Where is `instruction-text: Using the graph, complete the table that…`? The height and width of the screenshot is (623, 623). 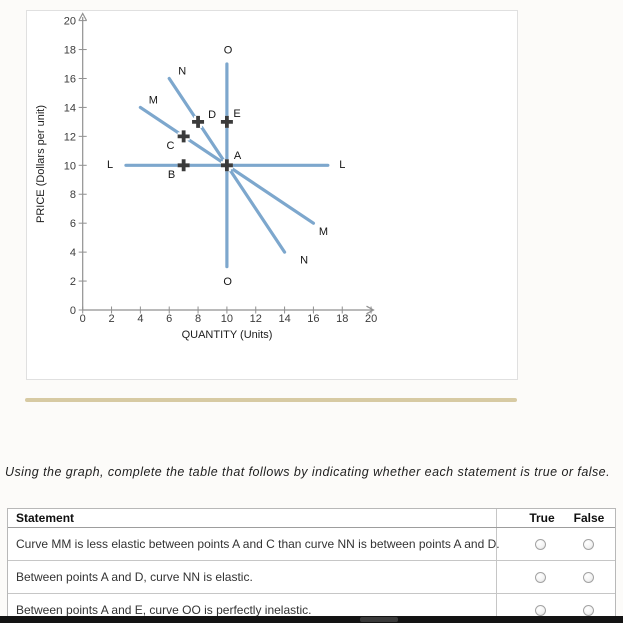 instruction-text: Using the graph, complete the table that… is located at coordinates (307, 472).